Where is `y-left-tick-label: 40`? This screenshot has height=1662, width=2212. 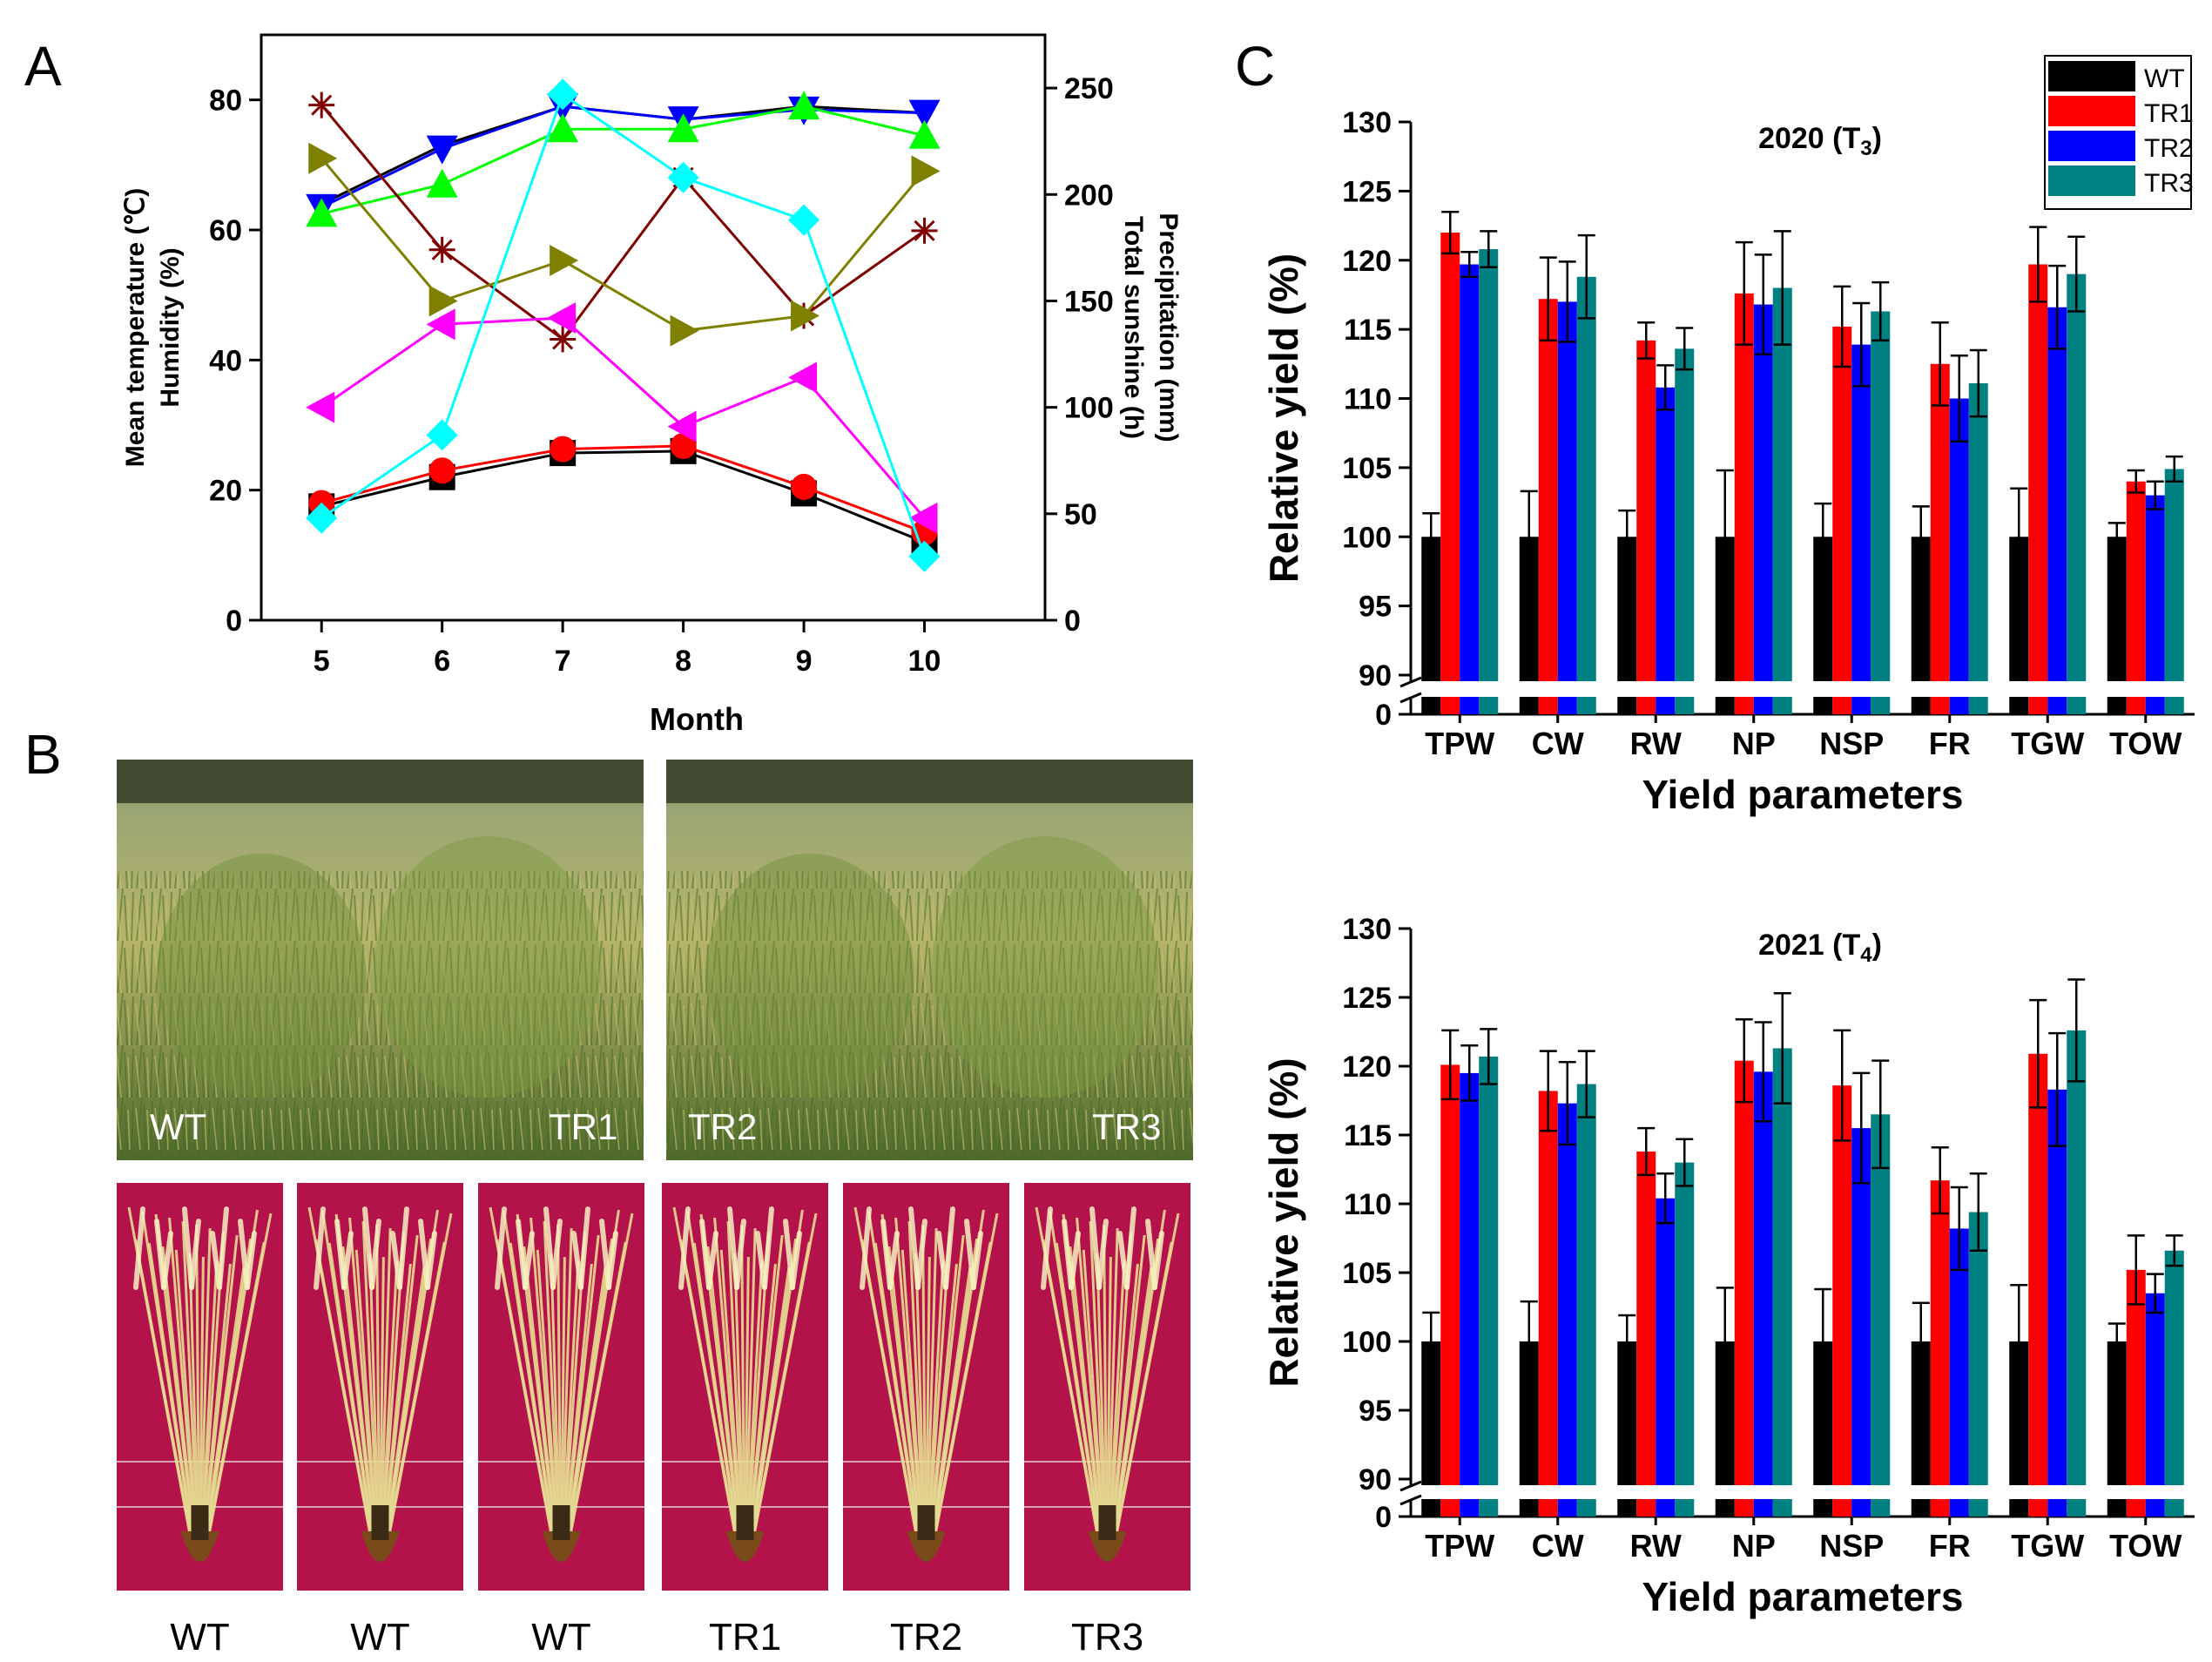
y-left-tick-label: 40 is located at coordinates (225, 361).